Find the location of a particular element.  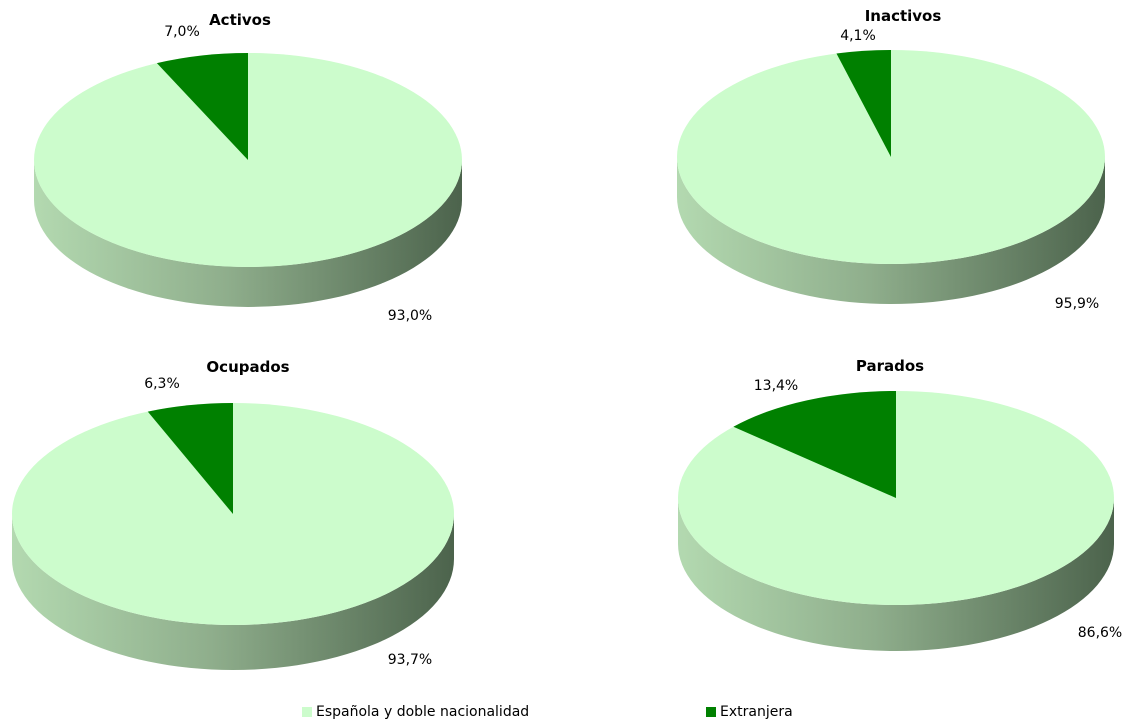

pie-side-ocupados is located at coordinates (233, 592).